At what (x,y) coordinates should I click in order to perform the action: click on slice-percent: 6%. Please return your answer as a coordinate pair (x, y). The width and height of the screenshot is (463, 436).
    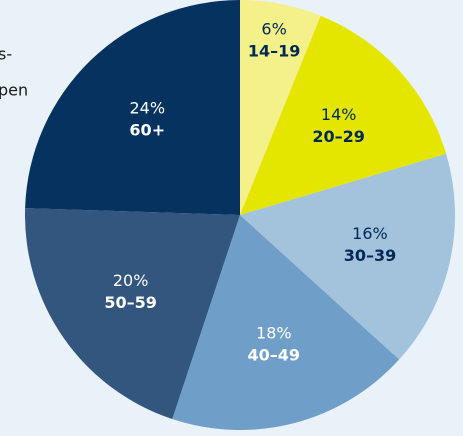
    Looking at the image, I should click on (273, 28).